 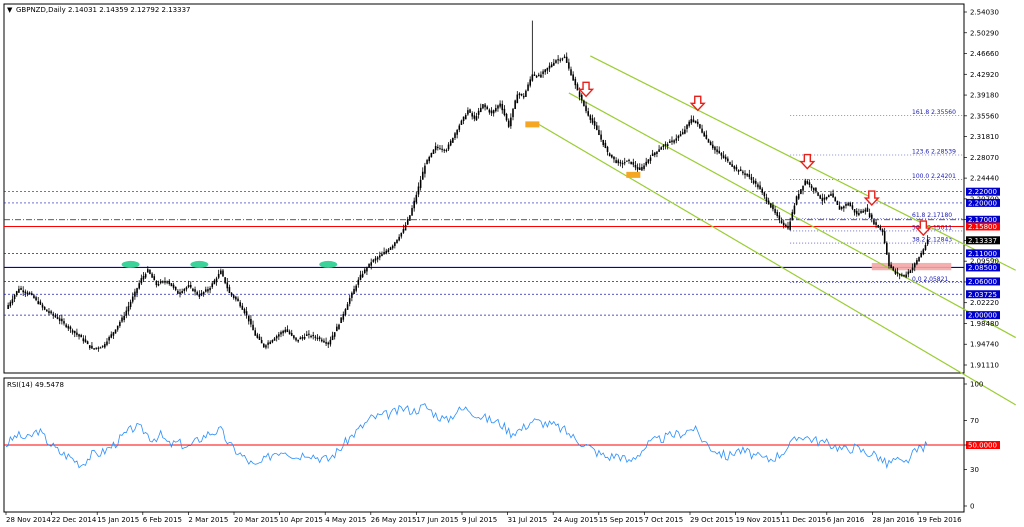 What do you see at coordinates (974, 470) in the screenshot?
I see `rsi-tick-label-3: 30` at bounding box center [974, 470].